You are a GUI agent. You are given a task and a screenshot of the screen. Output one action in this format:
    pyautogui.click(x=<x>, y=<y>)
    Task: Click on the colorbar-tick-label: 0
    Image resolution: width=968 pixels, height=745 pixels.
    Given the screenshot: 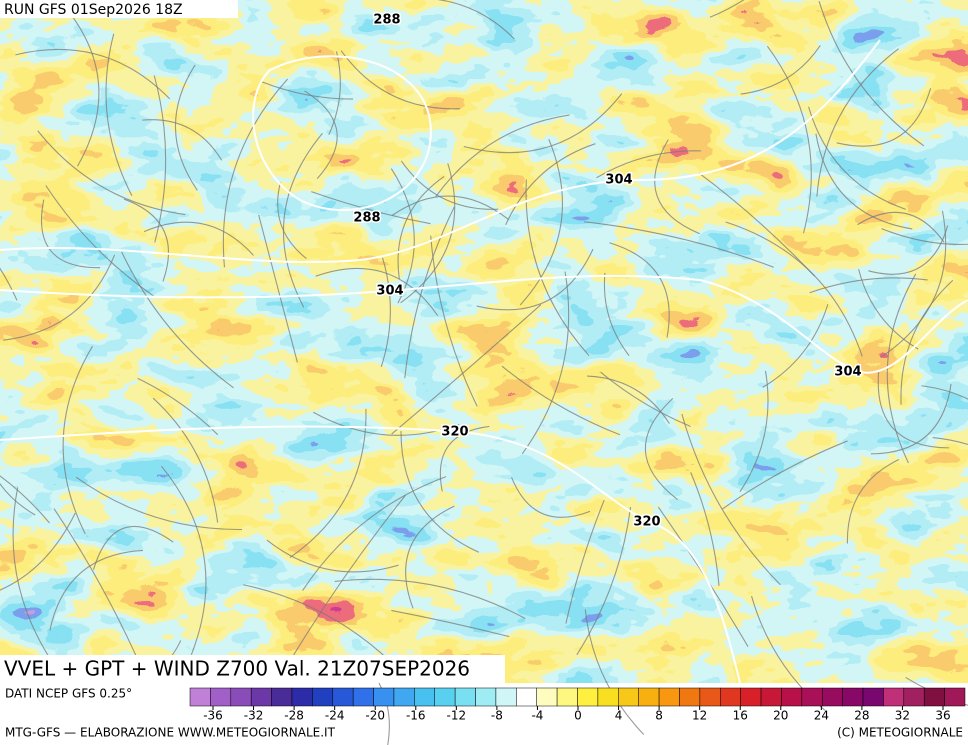 What is the action you would take?
    pyautogui.click(x=578, y=716)
    